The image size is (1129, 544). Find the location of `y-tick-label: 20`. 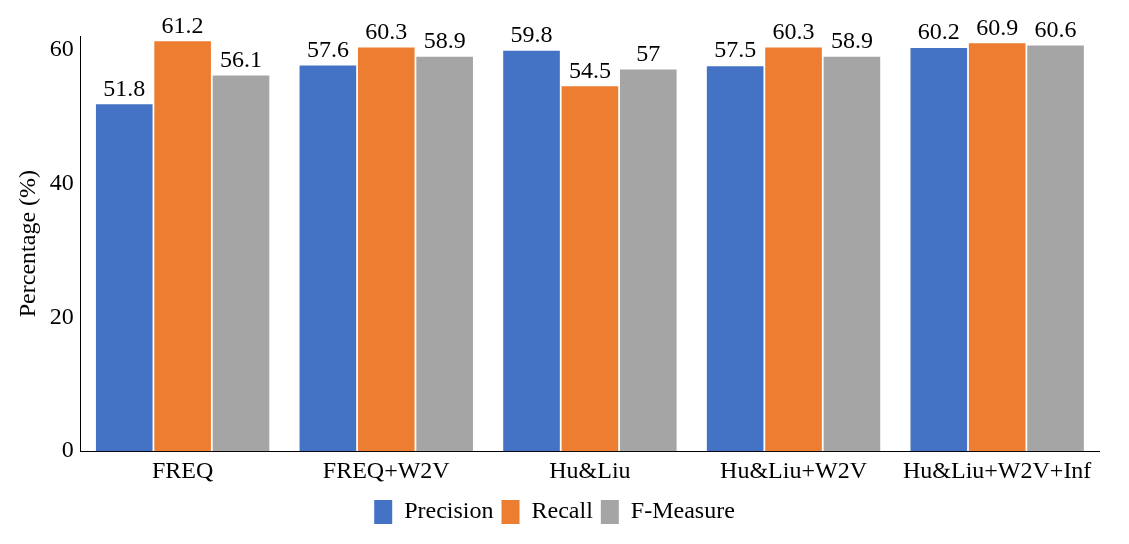

y-tick-label: 20 is located at coordinates (61, 315).